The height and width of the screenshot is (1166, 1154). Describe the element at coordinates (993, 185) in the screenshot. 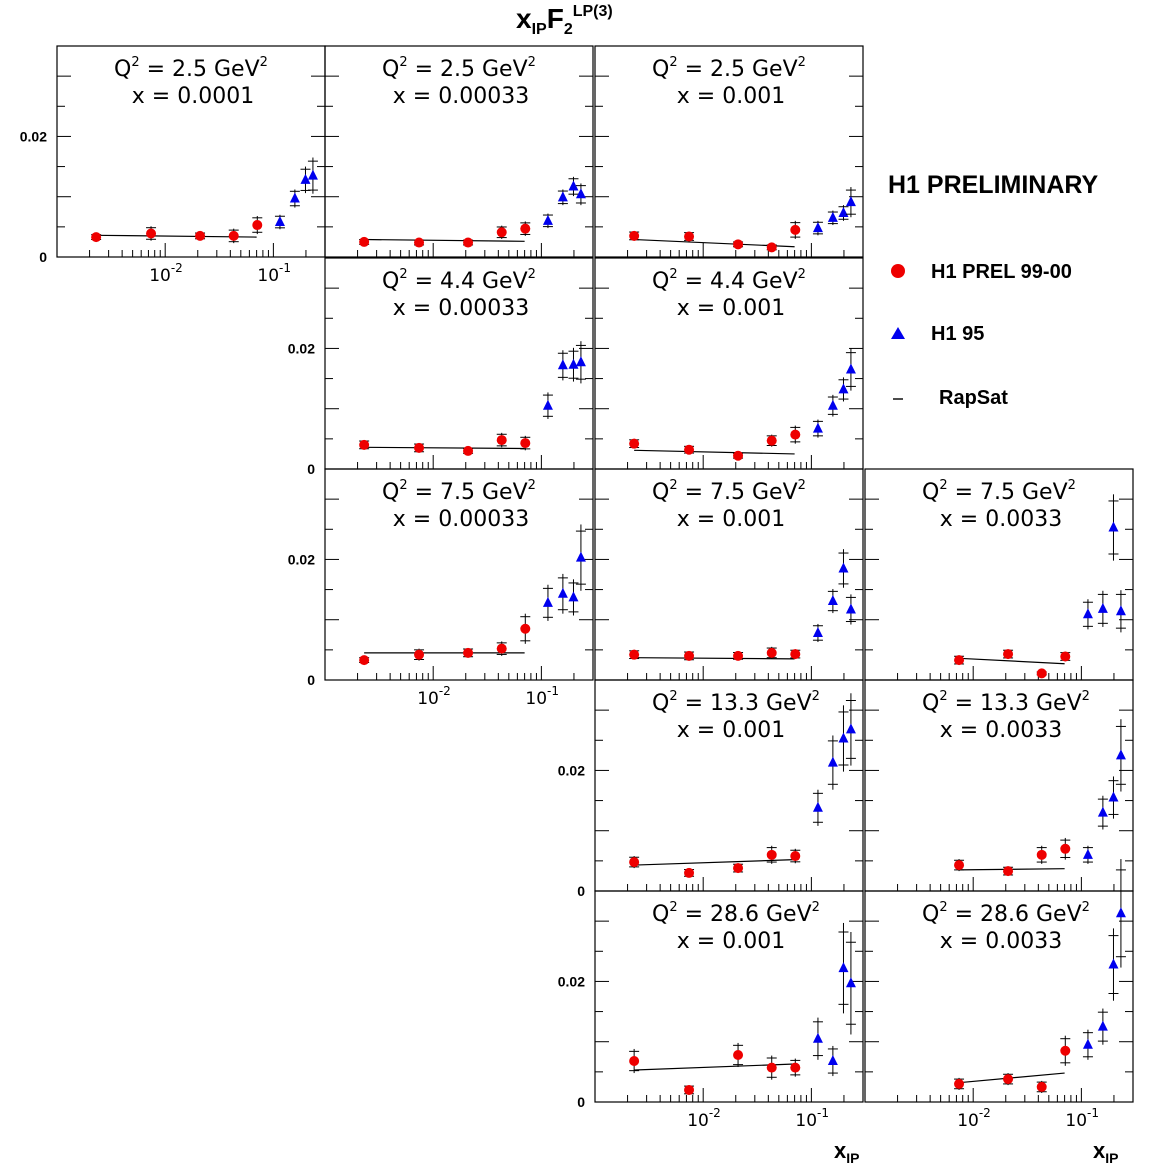

I see `legend-heading: H1 PRELIMINARY` at that location.